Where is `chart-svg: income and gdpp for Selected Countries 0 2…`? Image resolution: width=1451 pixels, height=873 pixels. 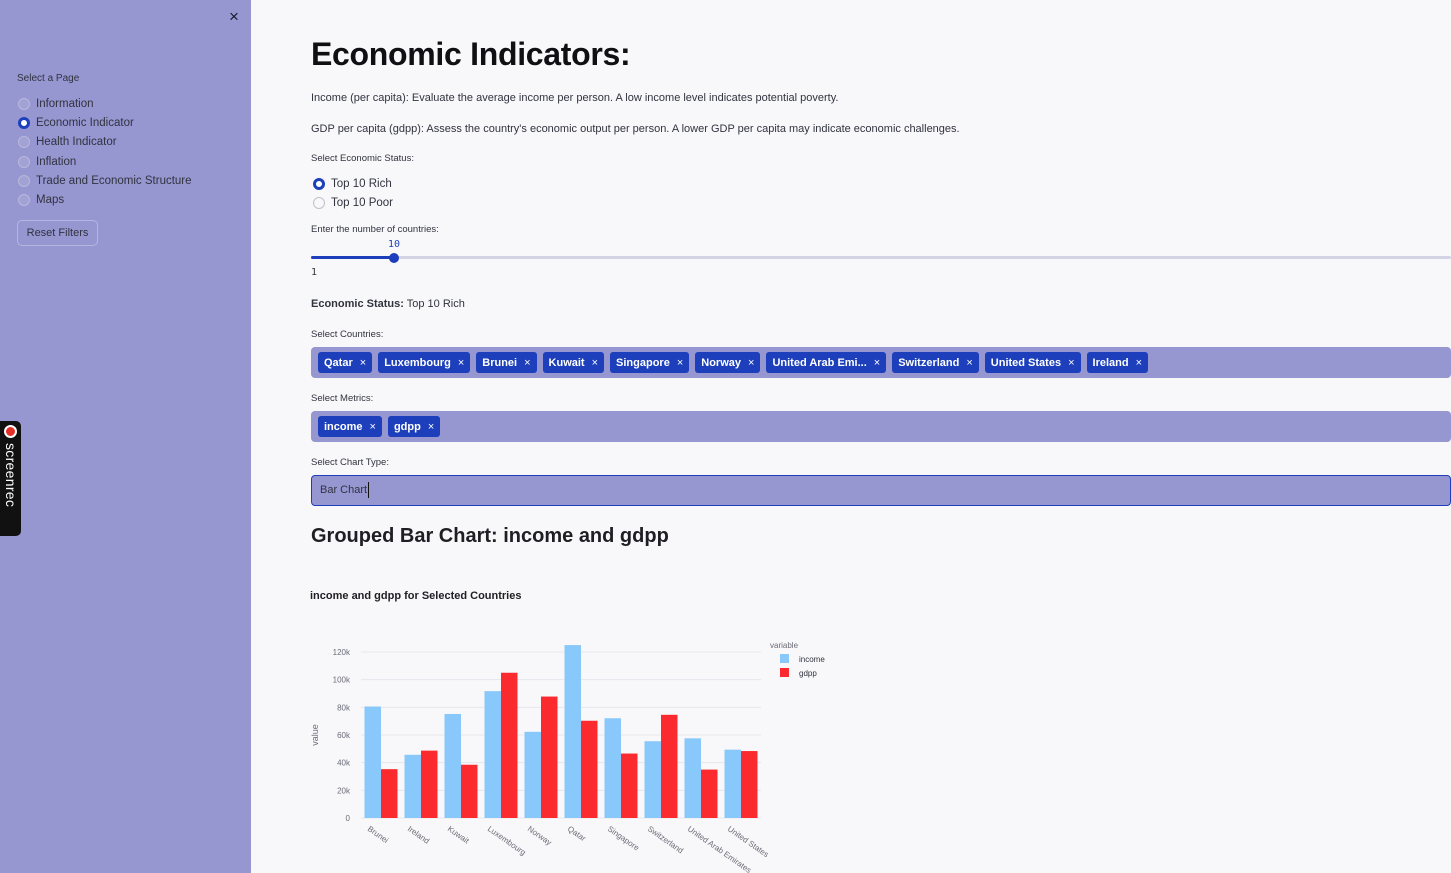
chart-svg: income and gdpp for Selected Countries 0 2… is located at coordinates (567, 731).